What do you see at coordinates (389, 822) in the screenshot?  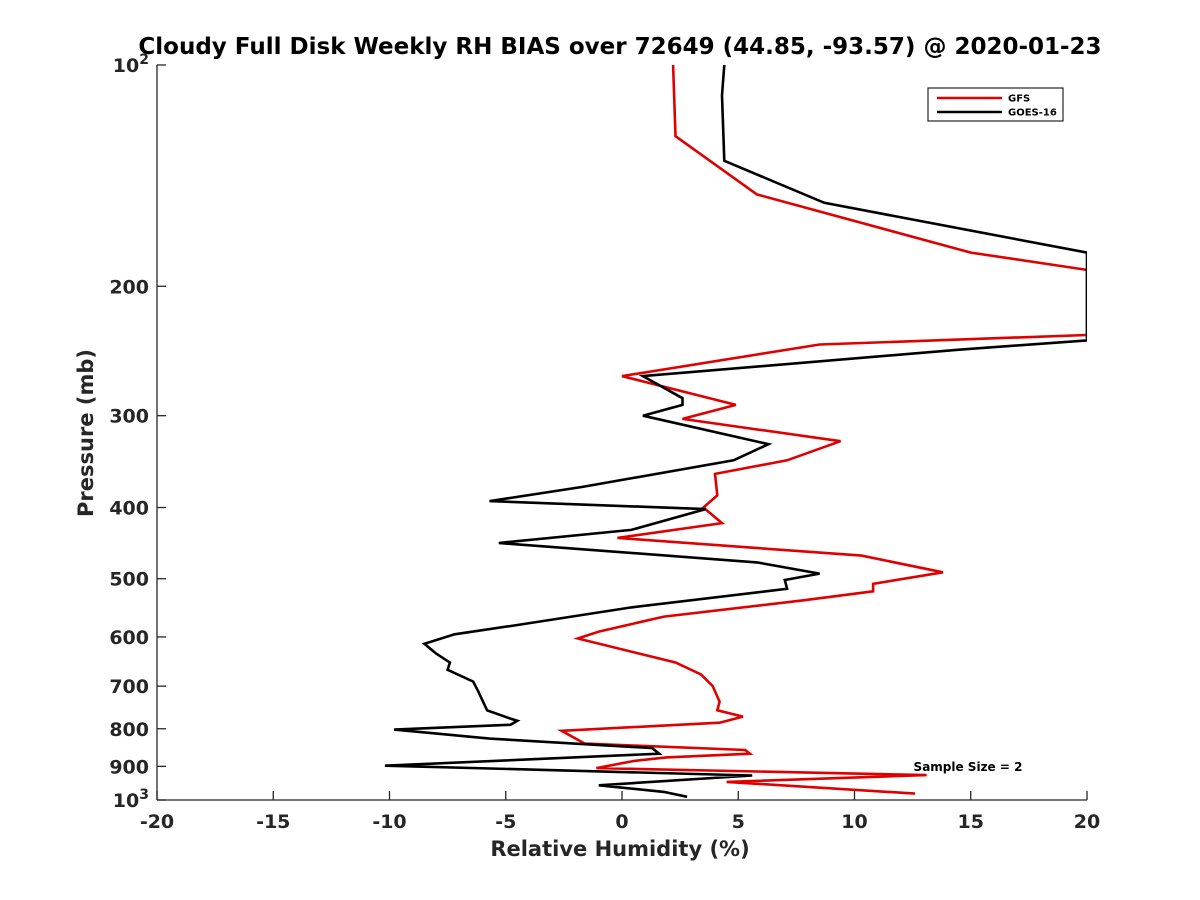 I see `x-tick-label: -10` at bounding box center [389, 822].